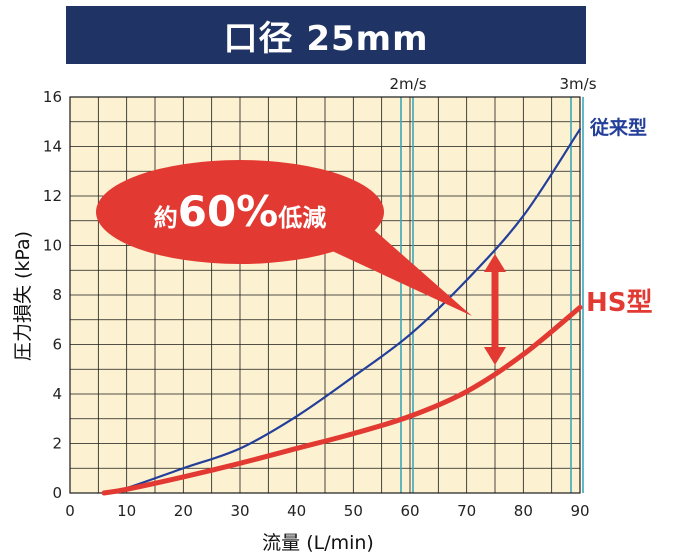 This screenshot has height=556, width=680. Describe the element at coordinates (495, 355) in the screenshot. I see `difference-arrow-head-down` at that location.